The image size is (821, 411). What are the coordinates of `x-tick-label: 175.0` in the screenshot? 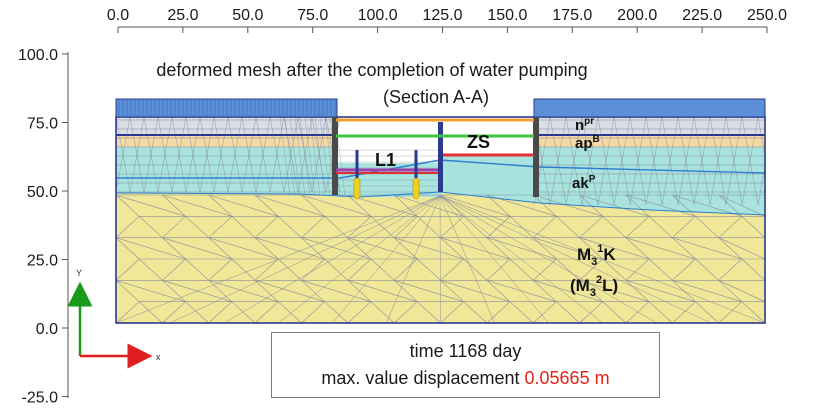 It's located at (572, 15).